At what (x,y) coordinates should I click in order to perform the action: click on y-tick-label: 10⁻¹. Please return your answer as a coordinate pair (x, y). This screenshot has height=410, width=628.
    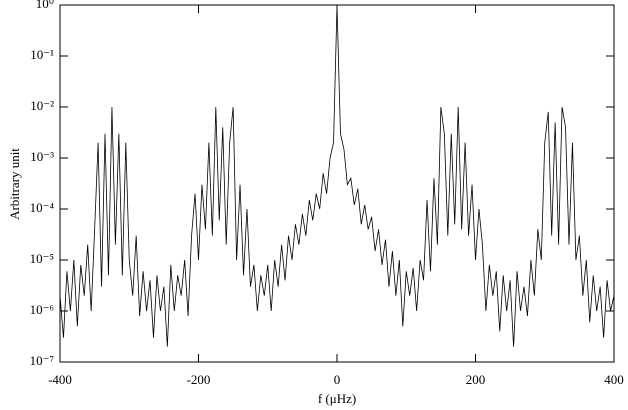
    Looking at the image, I should click on (42, 54).